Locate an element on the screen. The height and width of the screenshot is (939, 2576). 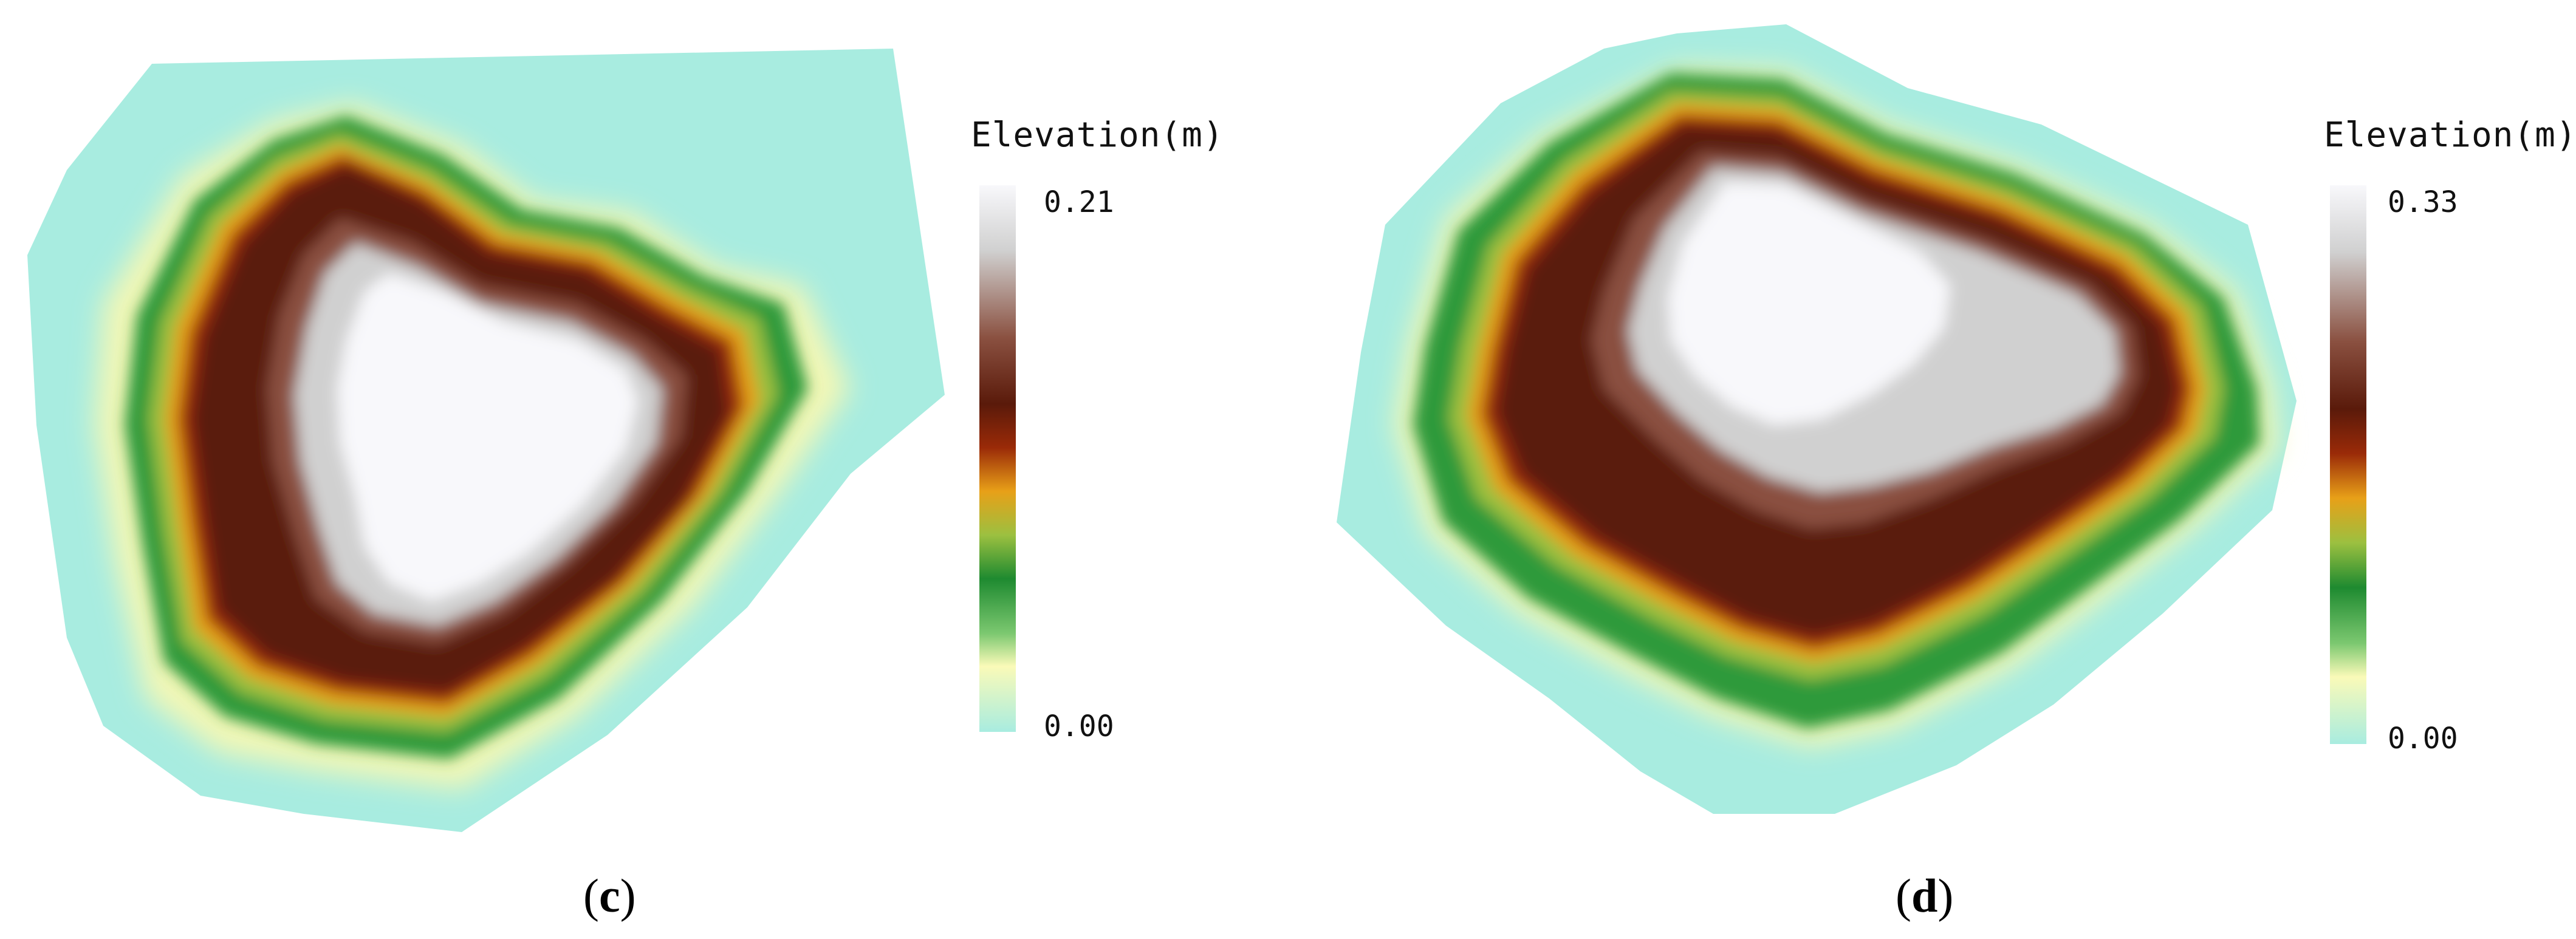
panel-label-letter: d is located at coordinates (1924, 895).